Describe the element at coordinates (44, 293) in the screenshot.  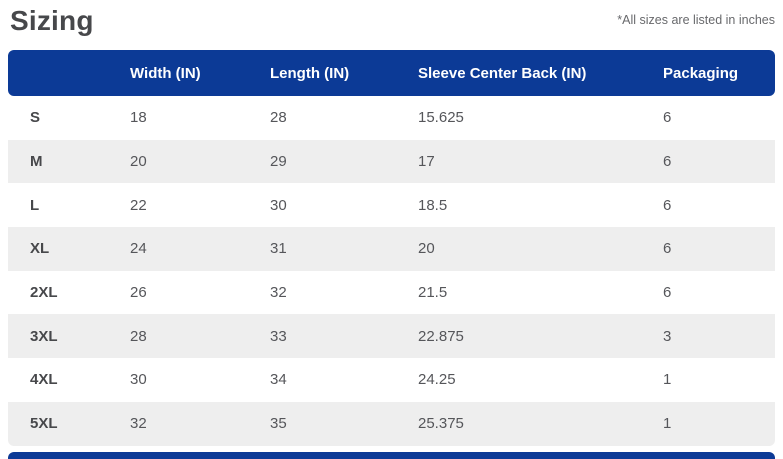
I see `size-cell: 2XL` at that location.